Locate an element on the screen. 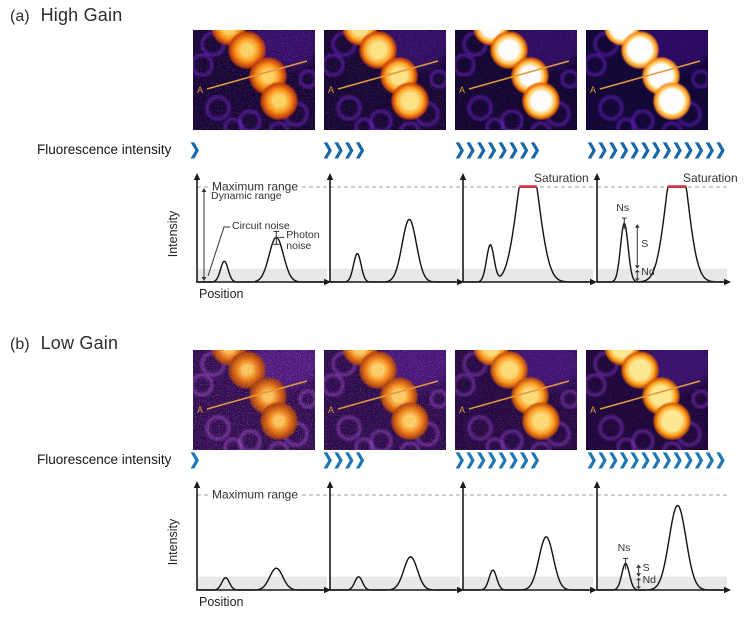 This screenshot has width=750, height=623. intensity-chevrons-icon-a3: ❯❯❯❯❯❯❯❯ is located at coordinates (497, 149).